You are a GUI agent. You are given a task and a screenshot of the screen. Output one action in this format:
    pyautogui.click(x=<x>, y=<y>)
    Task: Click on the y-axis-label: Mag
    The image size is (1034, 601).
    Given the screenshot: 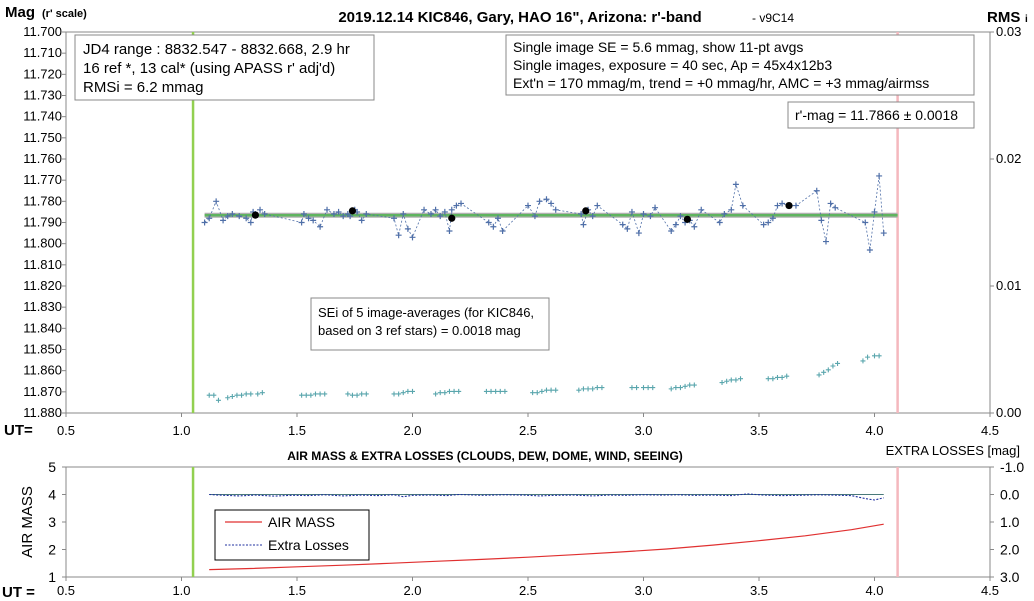 What is the action you would take?
    pyautogui.click(x=20, y=12)
    